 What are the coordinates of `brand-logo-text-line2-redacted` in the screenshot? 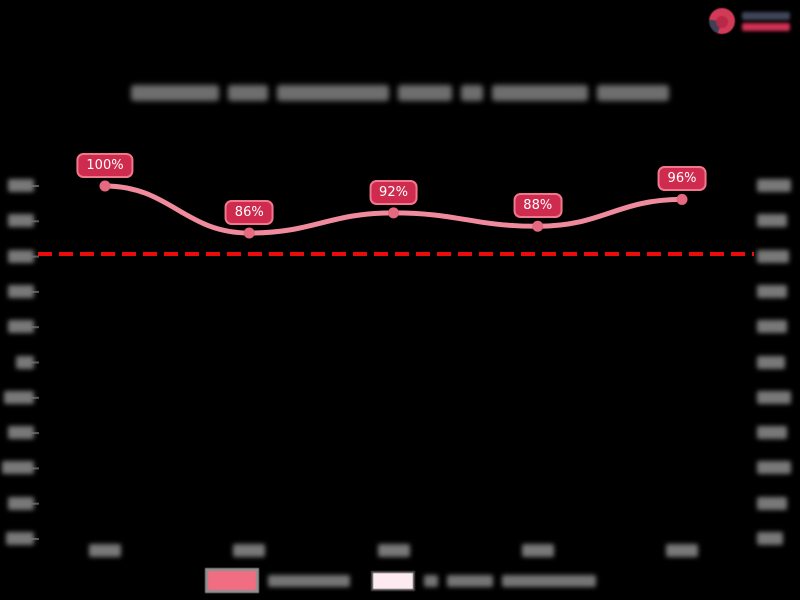 It's located at (766, 26).